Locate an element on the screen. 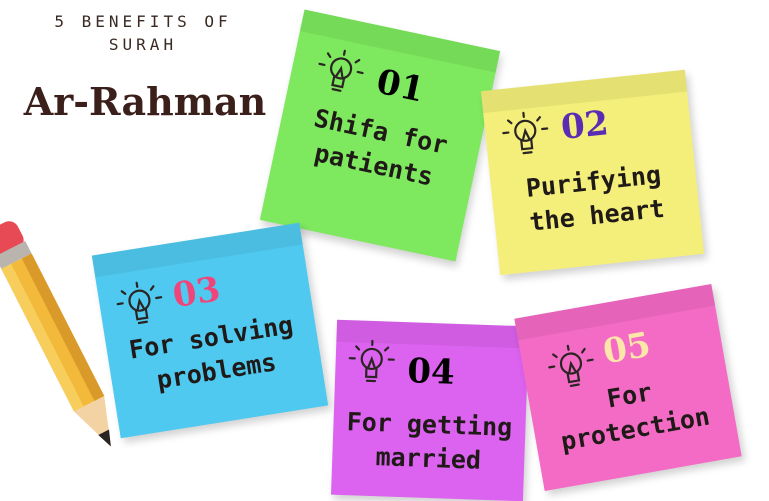 The height and width of the screenshot is (501, 769). benefit-note-5: 05 For protection is located at coordinates (627, 387).